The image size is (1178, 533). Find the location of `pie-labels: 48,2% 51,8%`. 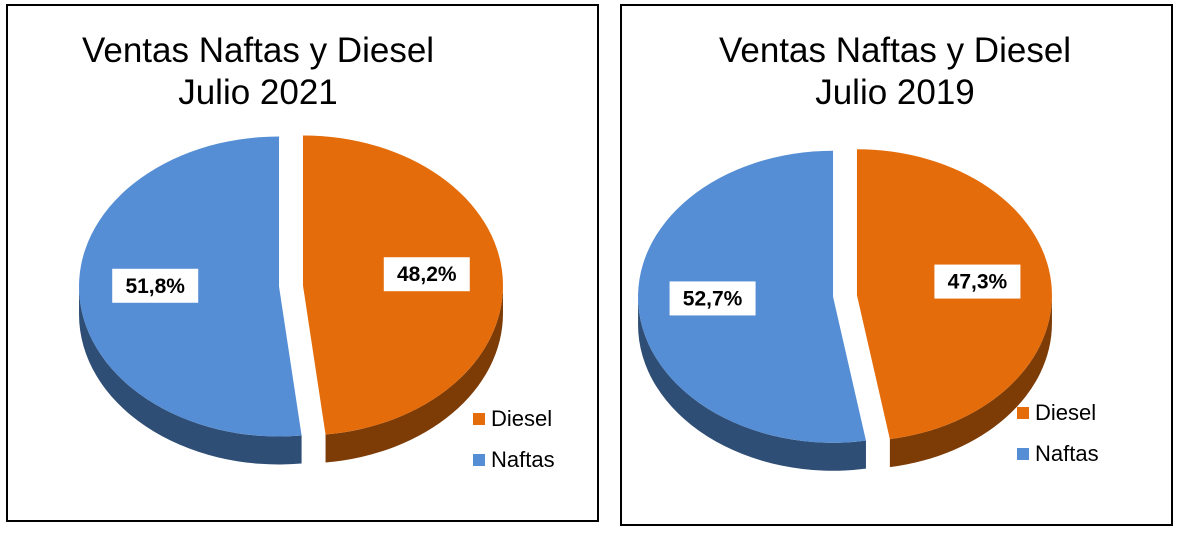

pie-labels: 48,2% 51,8% is located at coordinates (291, 280).